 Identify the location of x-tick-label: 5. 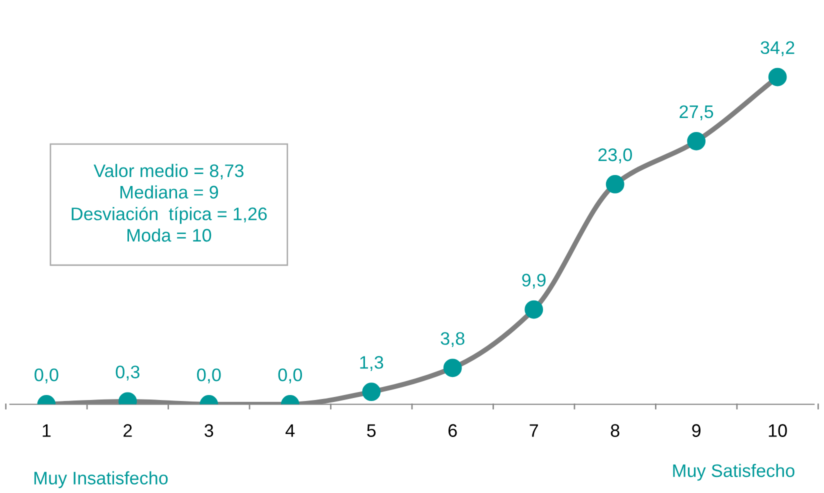
(371, 430).